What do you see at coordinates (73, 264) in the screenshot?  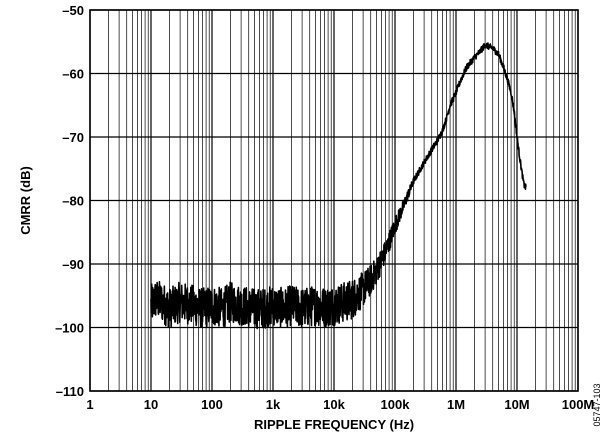 I see `y-tick-label: –90` at bounding box center [73, 264].